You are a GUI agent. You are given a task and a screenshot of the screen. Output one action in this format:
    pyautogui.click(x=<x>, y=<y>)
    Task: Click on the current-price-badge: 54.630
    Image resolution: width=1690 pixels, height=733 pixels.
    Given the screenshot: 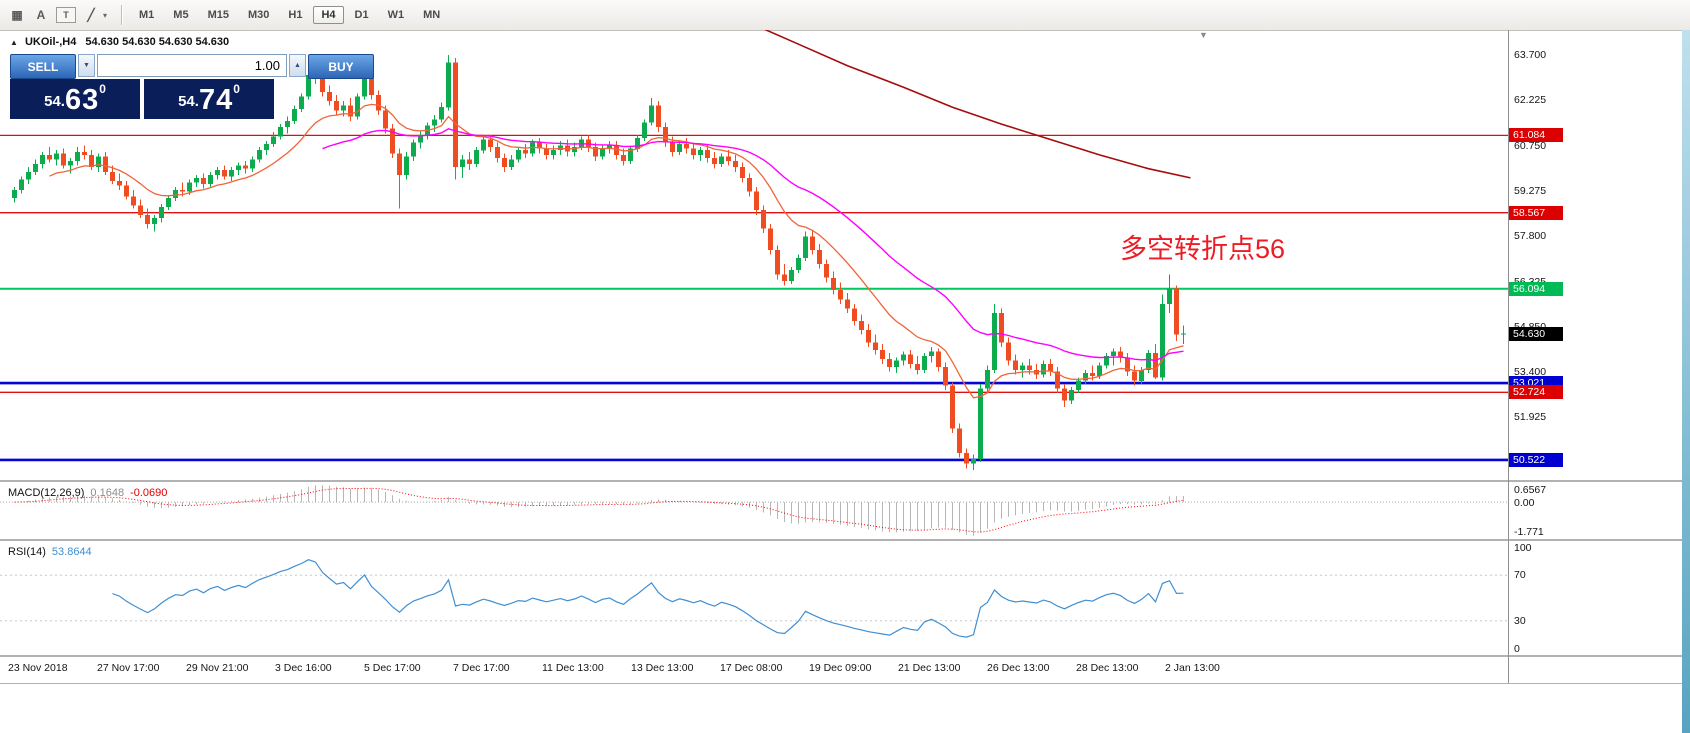 What is the action you would take?
    pyautogui.click(x=1536, y=333)
    